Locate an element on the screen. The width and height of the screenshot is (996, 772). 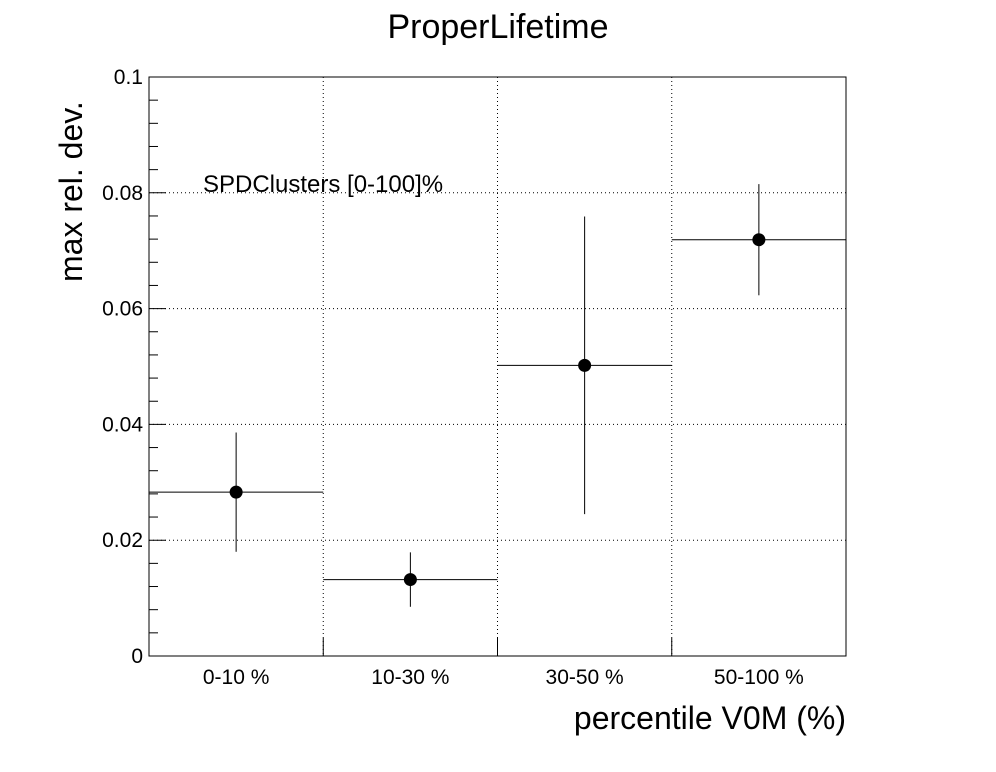
y-tick-label: 0.1 is located at coordinates (128, 77).